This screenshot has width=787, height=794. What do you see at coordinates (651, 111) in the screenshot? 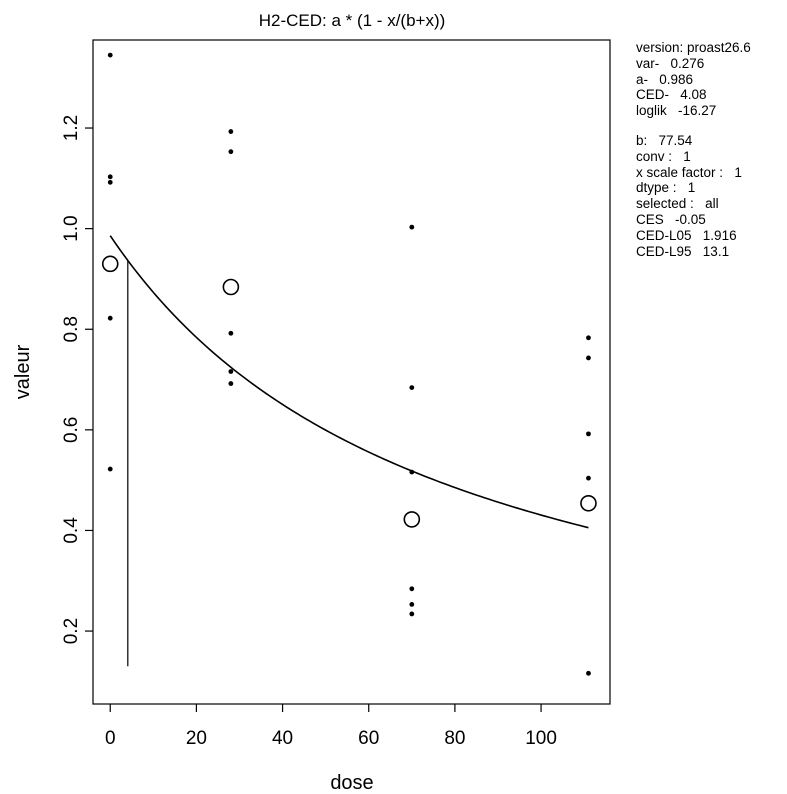
I see `panel-line-label: loglik` at bounding box center [651, 111].